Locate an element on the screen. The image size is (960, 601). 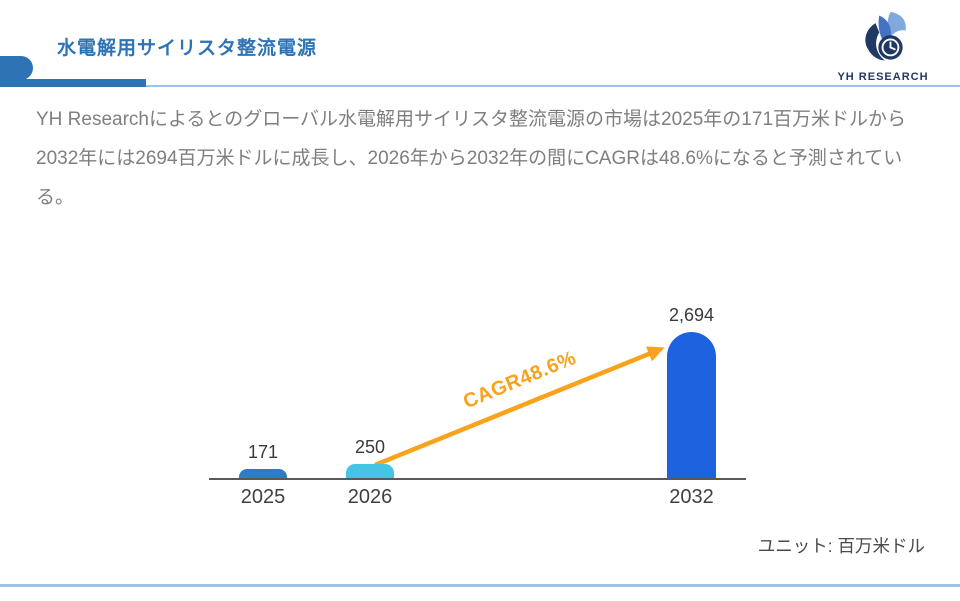
bar-2025: 171 is located at coordinates (263, 460).